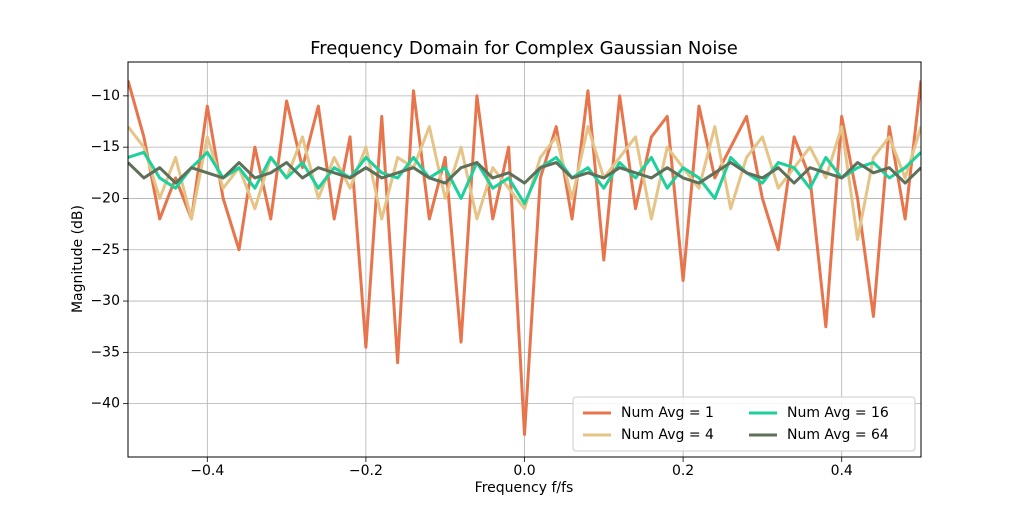  I want to click on x-tick-label: 0.2, so click(683, 471).